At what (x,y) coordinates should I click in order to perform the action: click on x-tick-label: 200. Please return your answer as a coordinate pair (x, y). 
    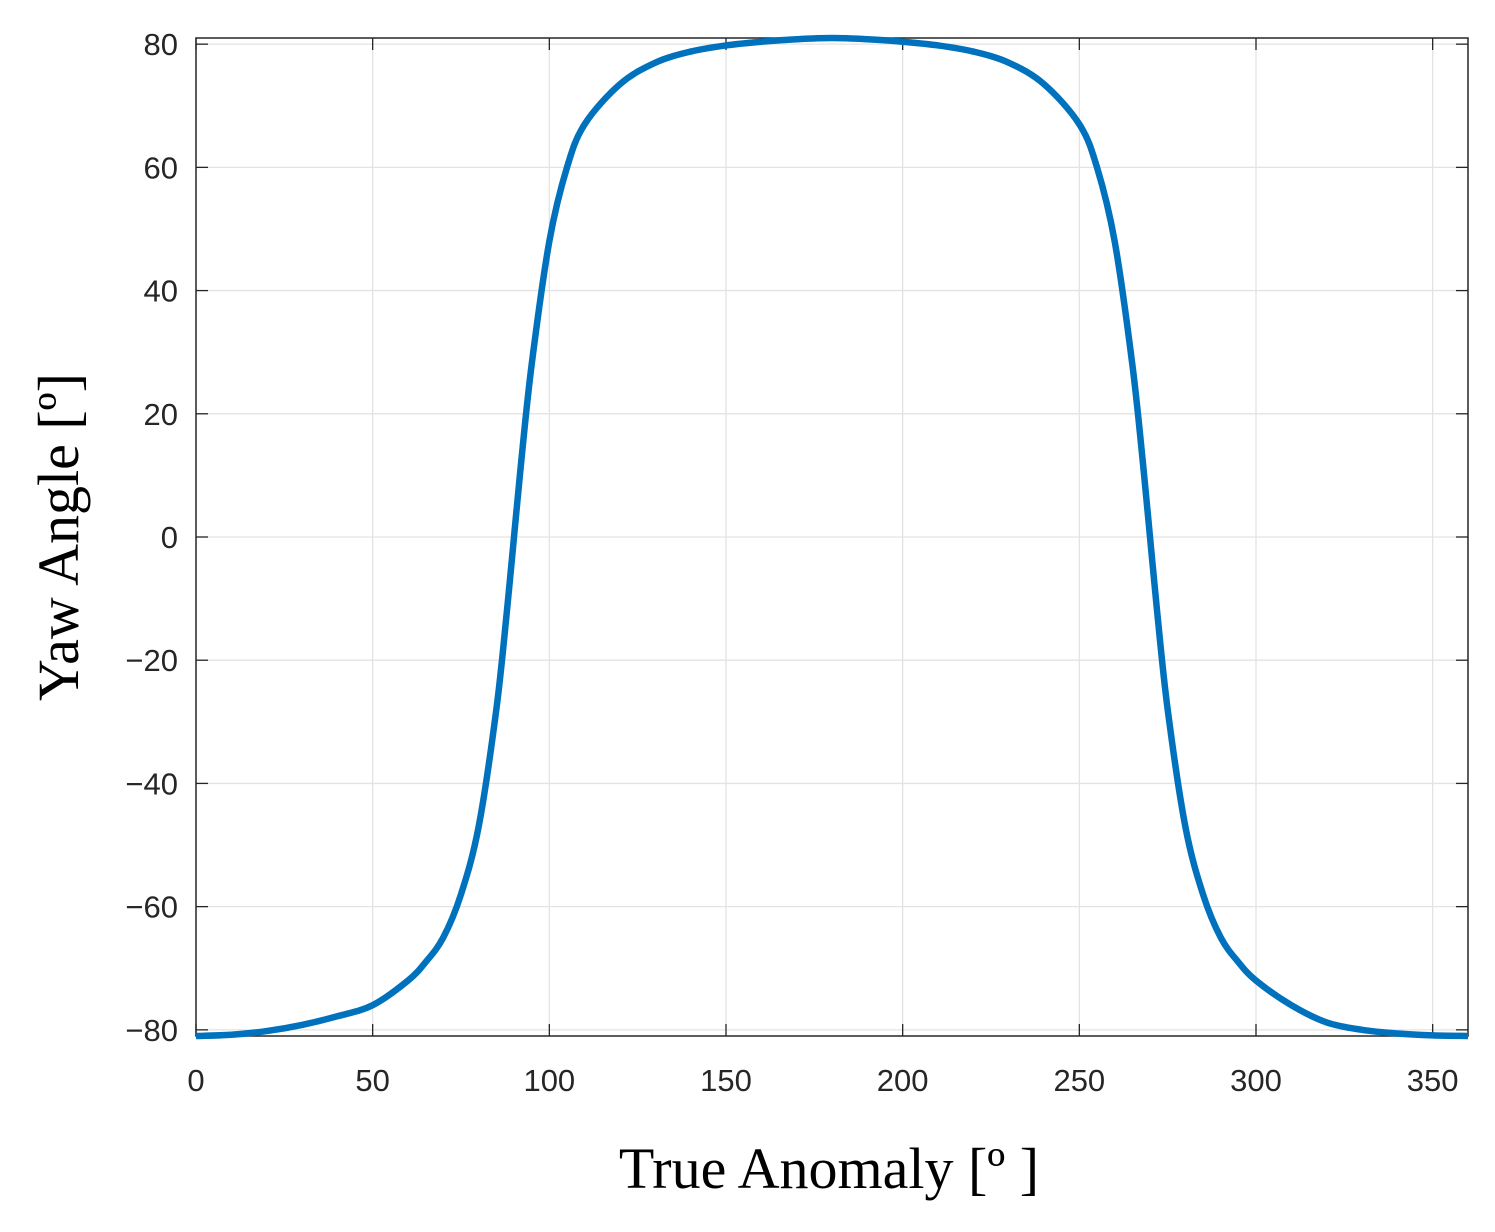
    Looking at the image, I should click on (903, 1080).